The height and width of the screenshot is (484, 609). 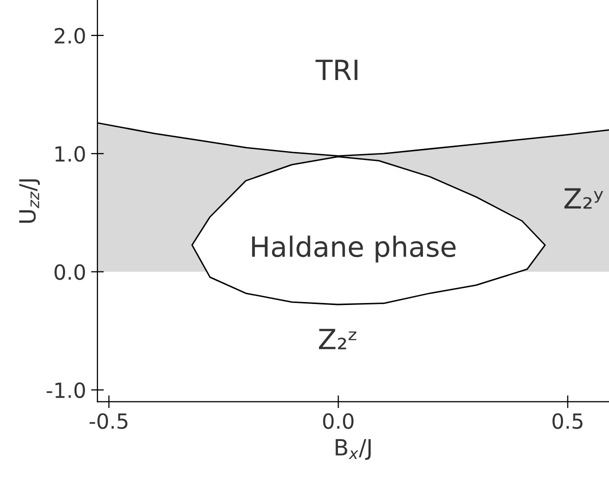 I want to click on annotation: Haldane phase, so click(x=354, y=249).